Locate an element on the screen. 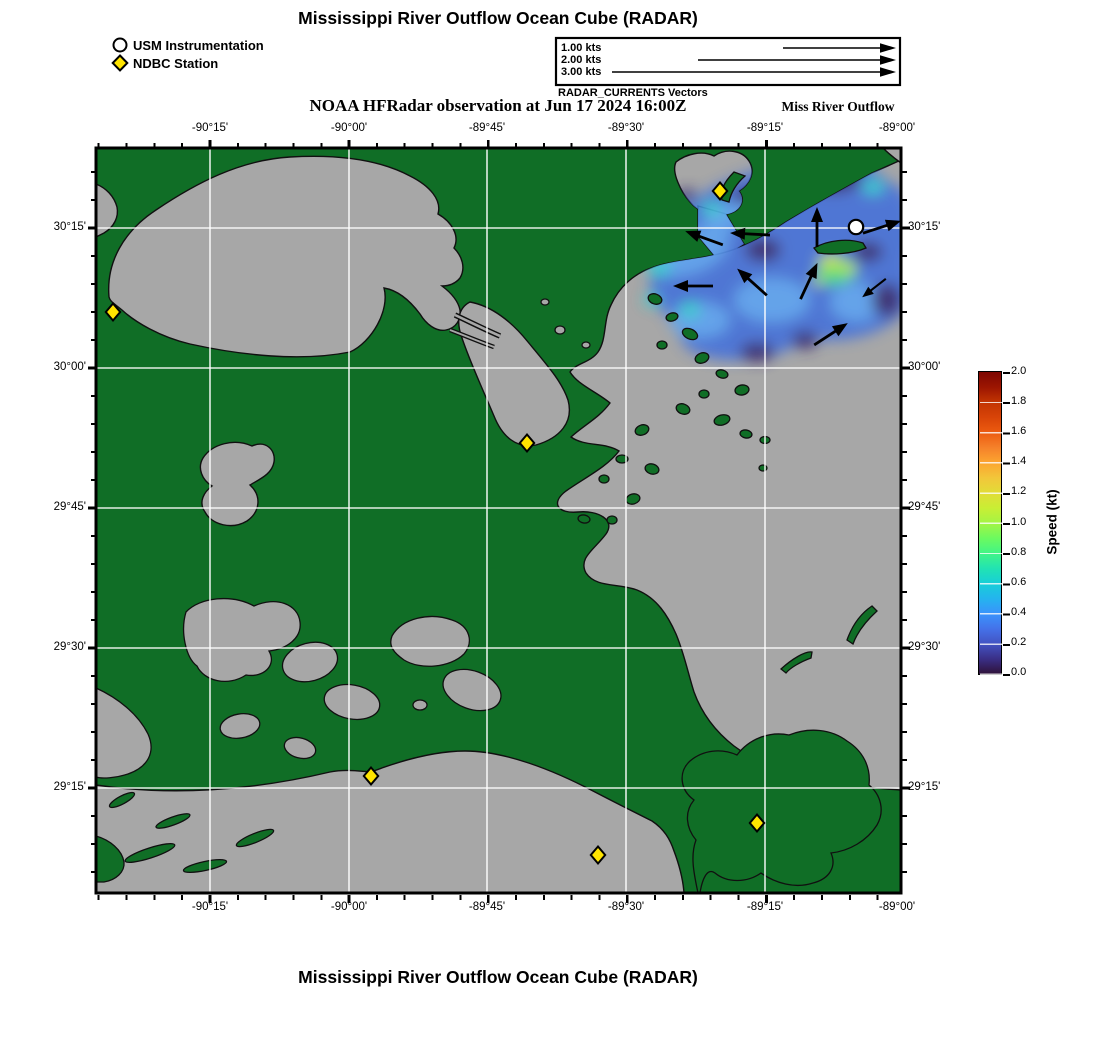  usm-instrumentation-layer is located at coordinates (856, 227).